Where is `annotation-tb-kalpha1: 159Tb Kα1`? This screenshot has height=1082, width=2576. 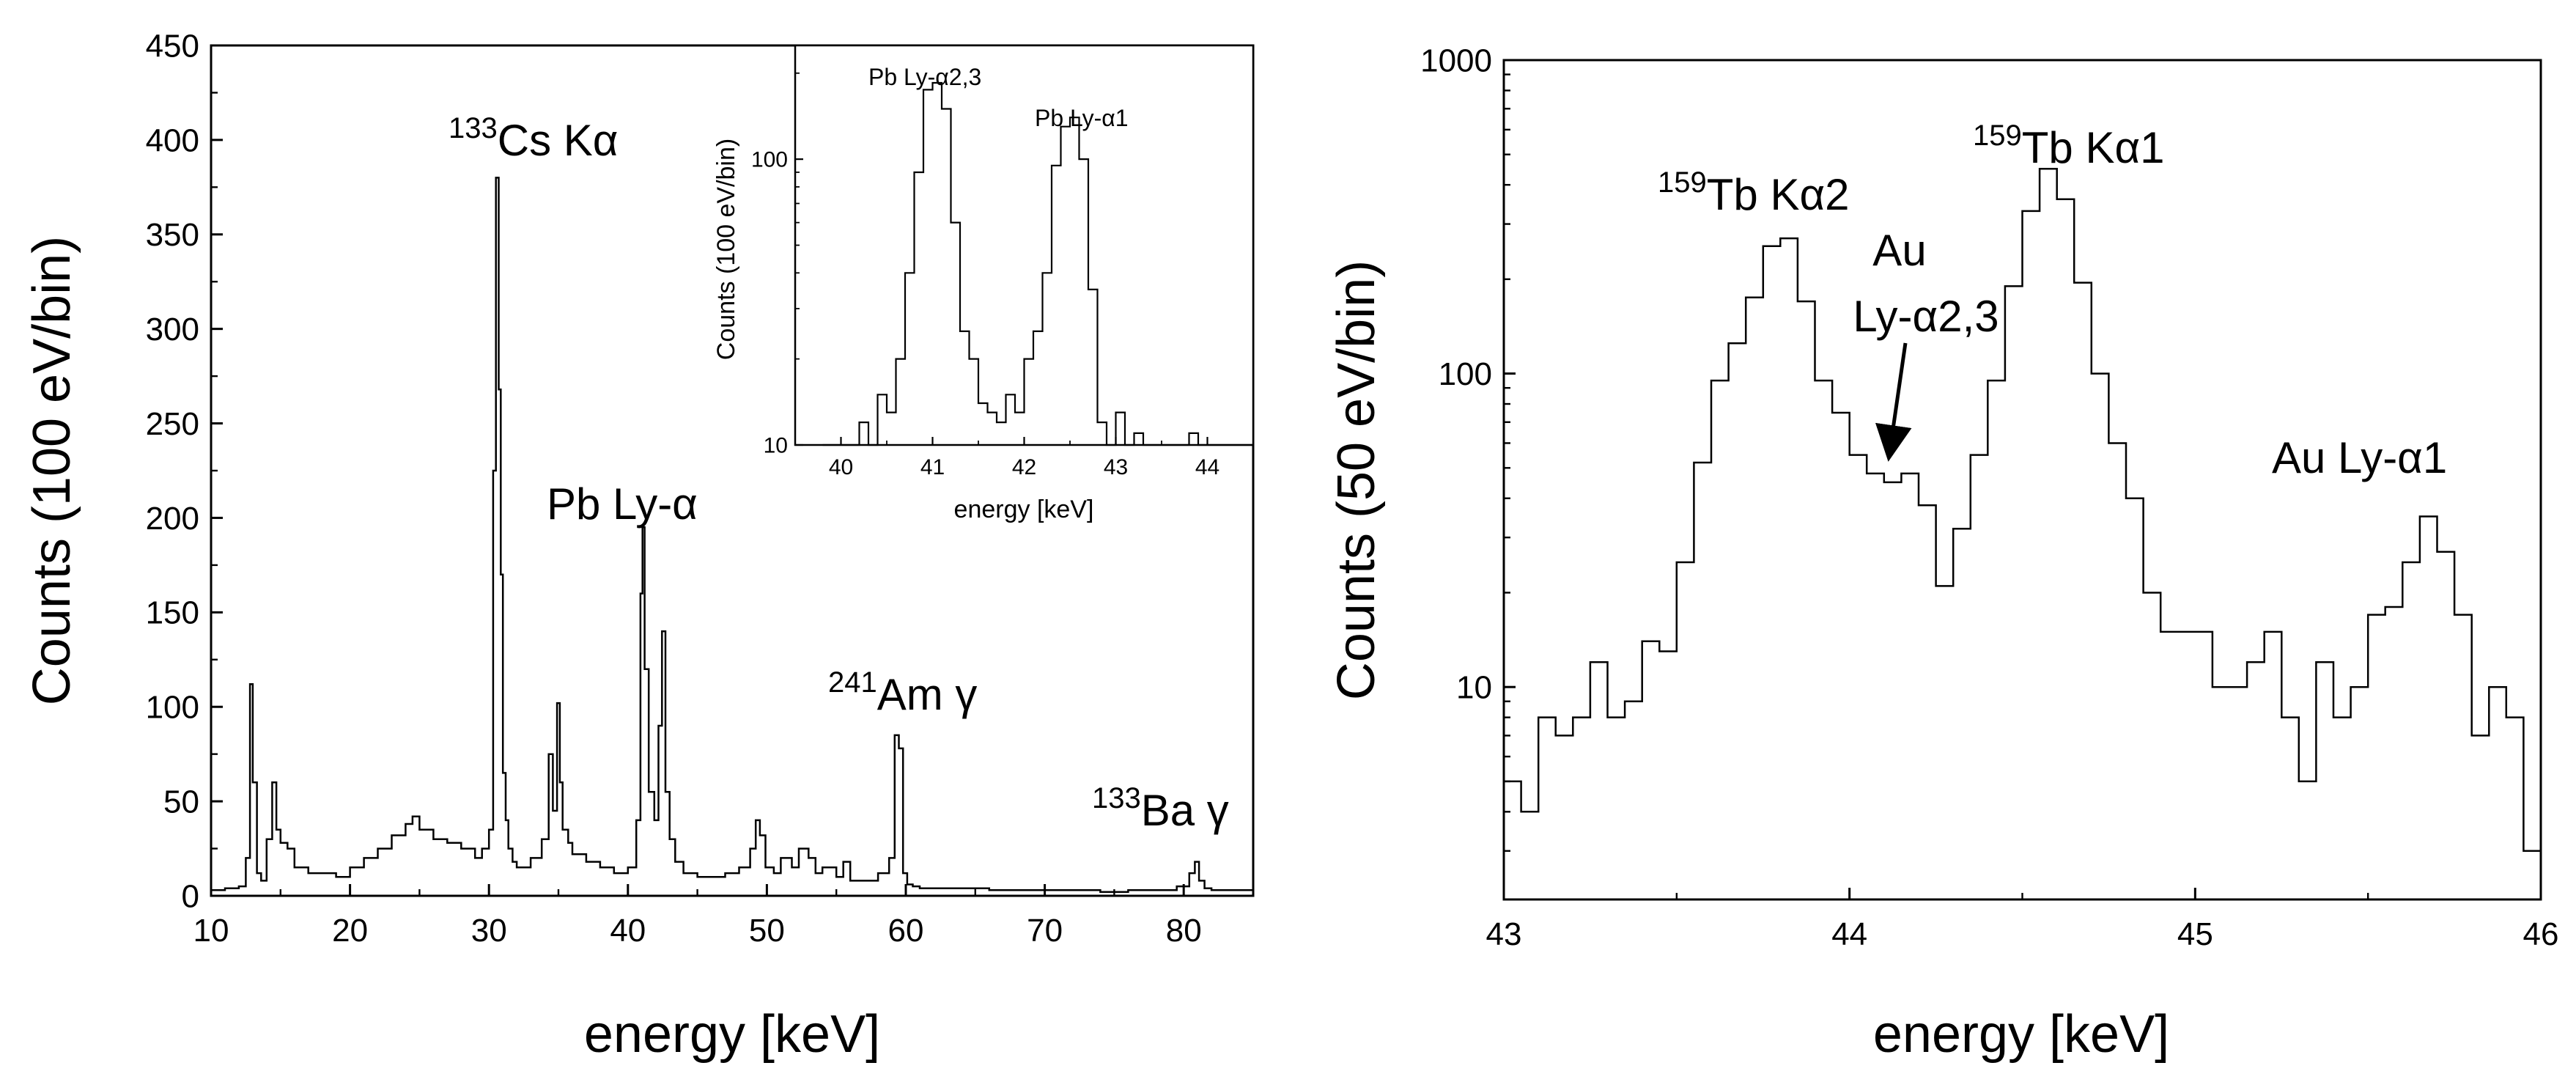
annotation-tb-kalpha1: 159Tb Kα1 is located at coordinates (2069, 145).